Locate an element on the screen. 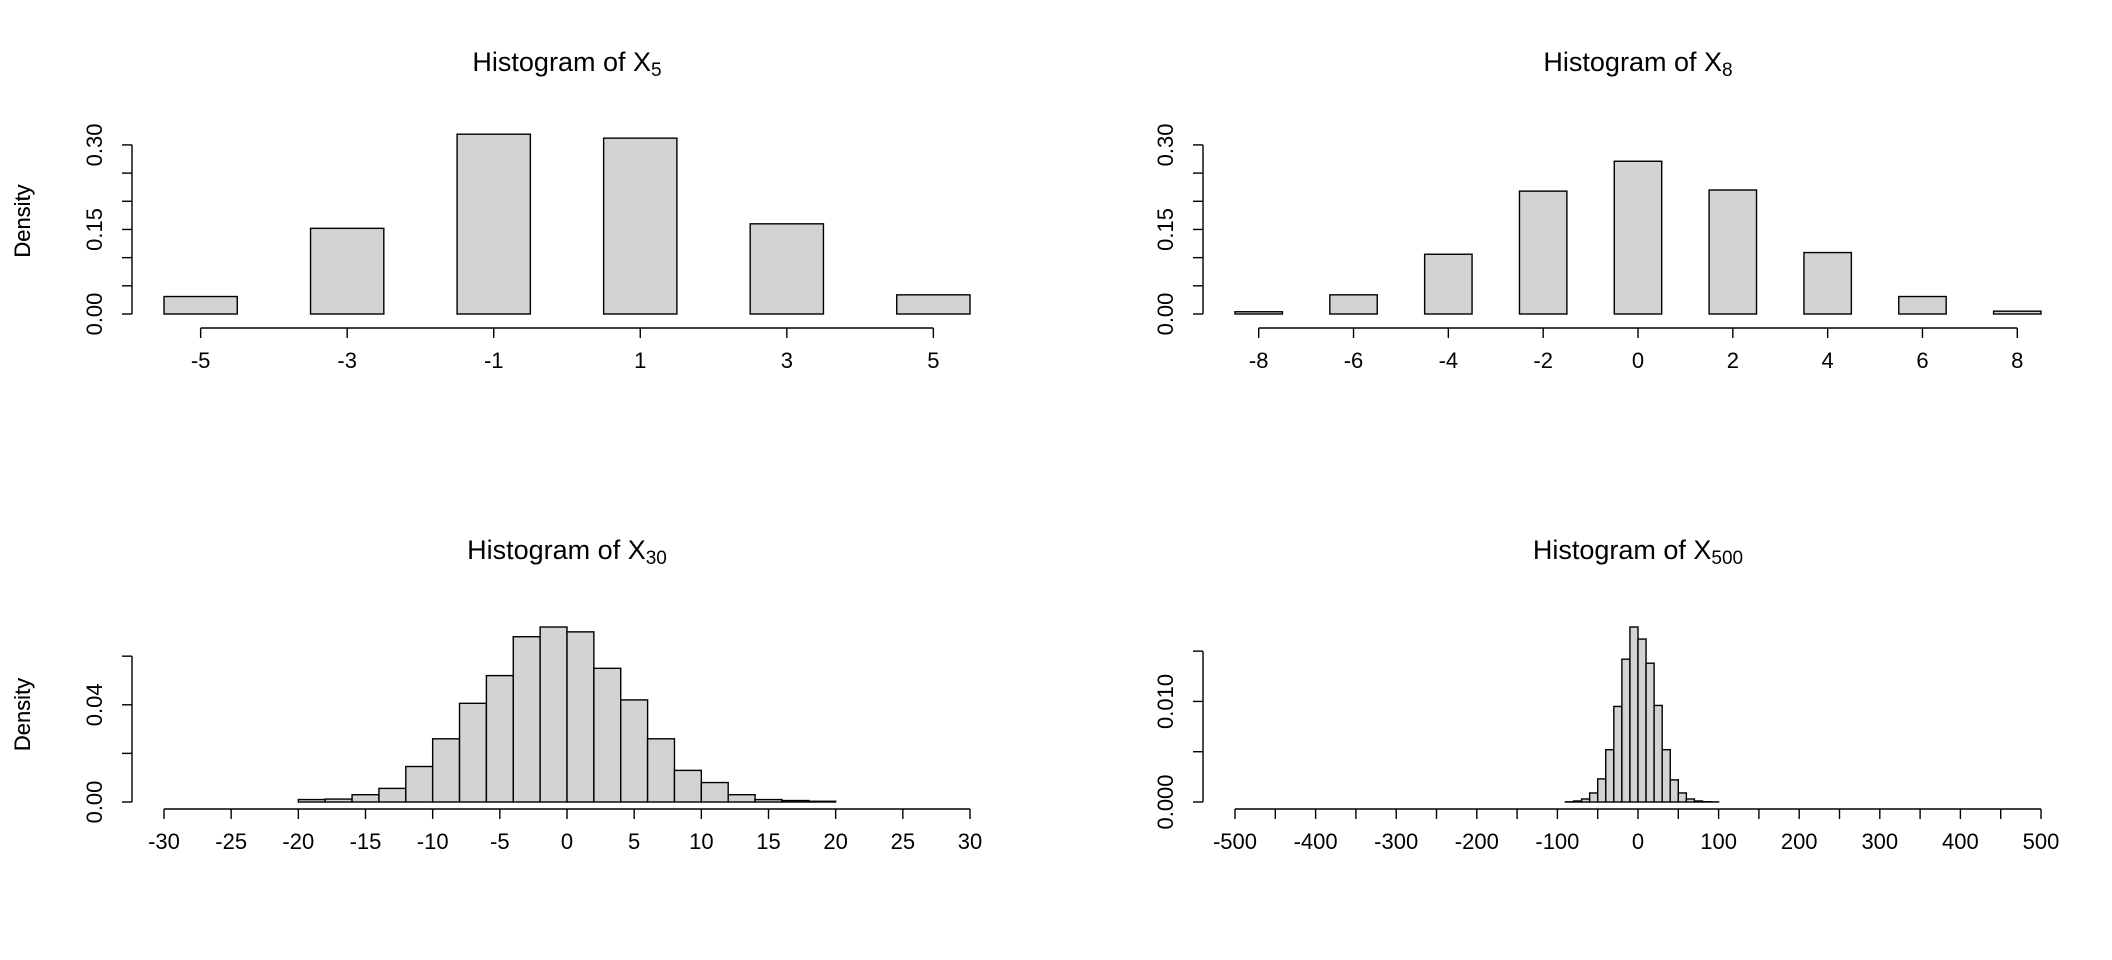 Image resolution: width=2112 pixels, height=960 pixels. x-tick-label: 15 is located at coordinates (768, 841).